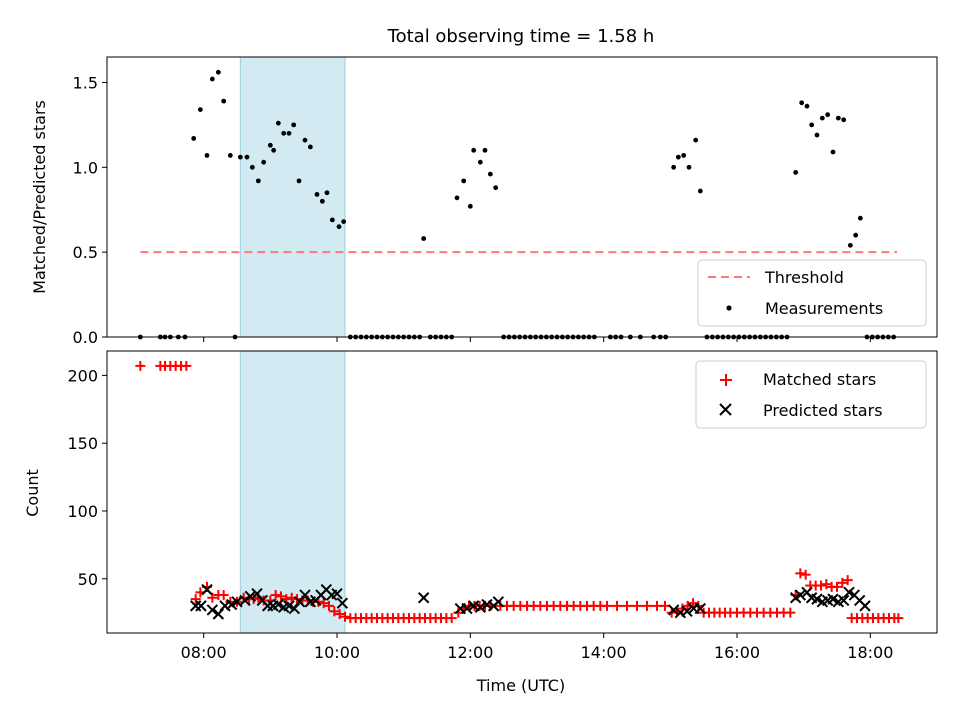 The width and height of the screenshot is (960, 720). I want to click on x-tick-label: 08:00, so click(204, 652).